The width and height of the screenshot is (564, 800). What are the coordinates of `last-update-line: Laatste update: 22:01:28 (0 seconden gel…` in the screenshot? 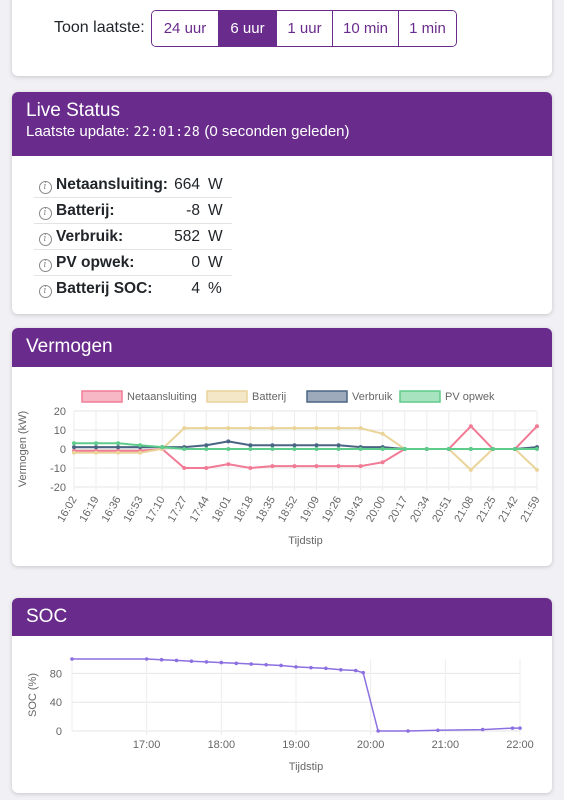 It's located at (282, 132).